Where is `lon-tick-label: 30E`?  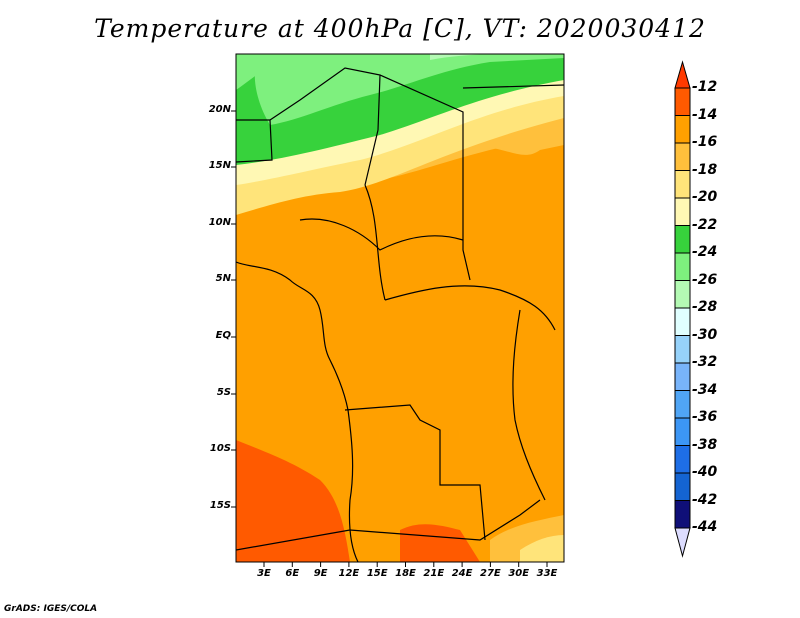
lon-tick-label: 30E is located at coordinates (519, 573).